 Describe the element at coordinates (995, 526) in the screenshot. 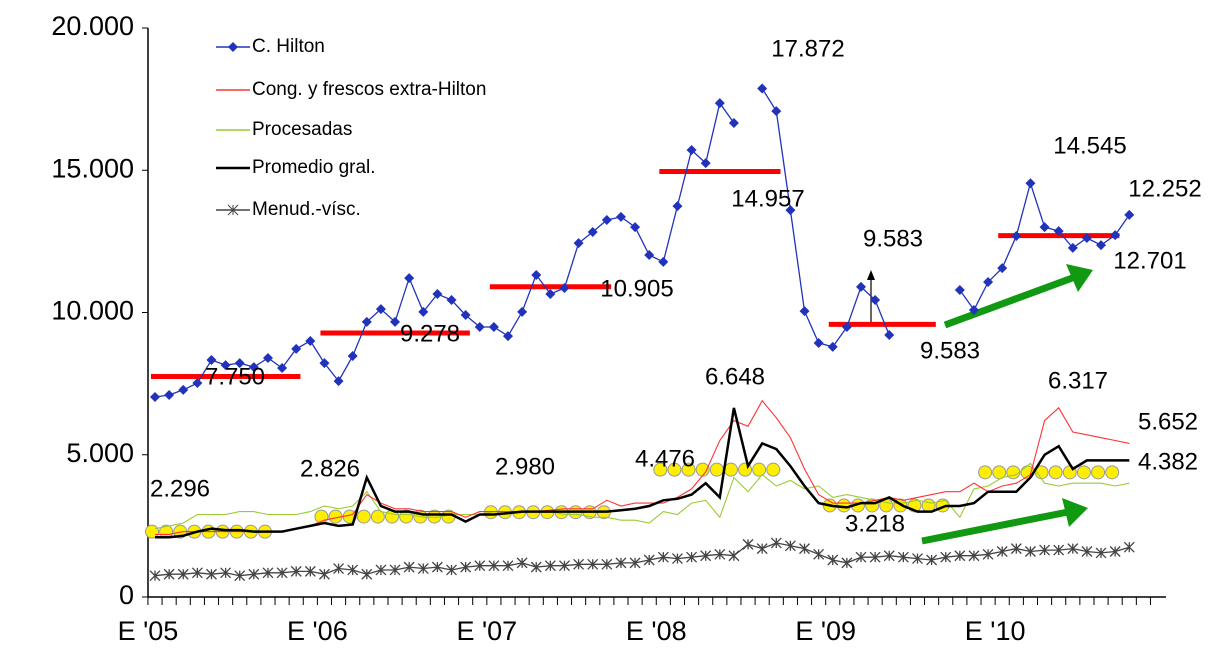

I see `trend-arrow` at that location.